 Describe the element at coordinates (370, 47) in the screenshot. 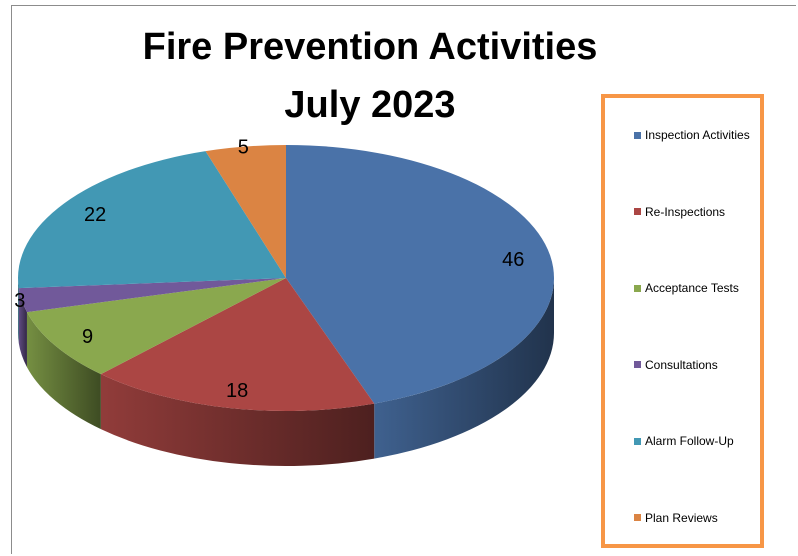

I see `chart-title-line-1: Fire Prevention Activities` at that location.